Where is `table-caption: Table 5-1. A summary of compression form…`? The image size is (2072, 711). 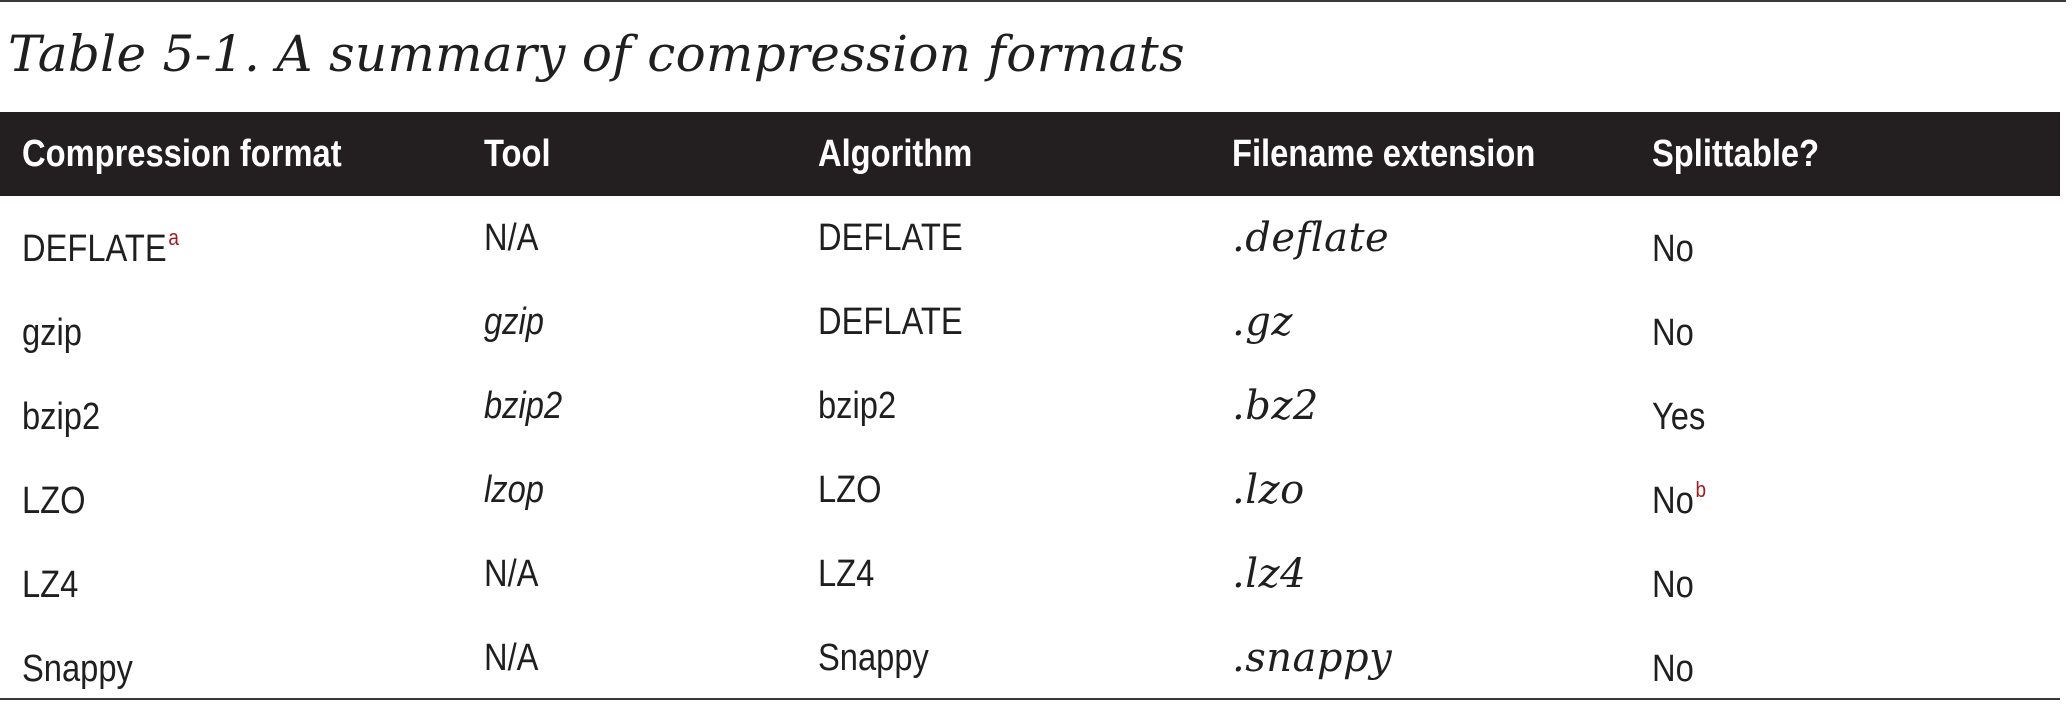 table-caption: Table 5-1. A summary of compression form… is located at coordinates (597, 54).